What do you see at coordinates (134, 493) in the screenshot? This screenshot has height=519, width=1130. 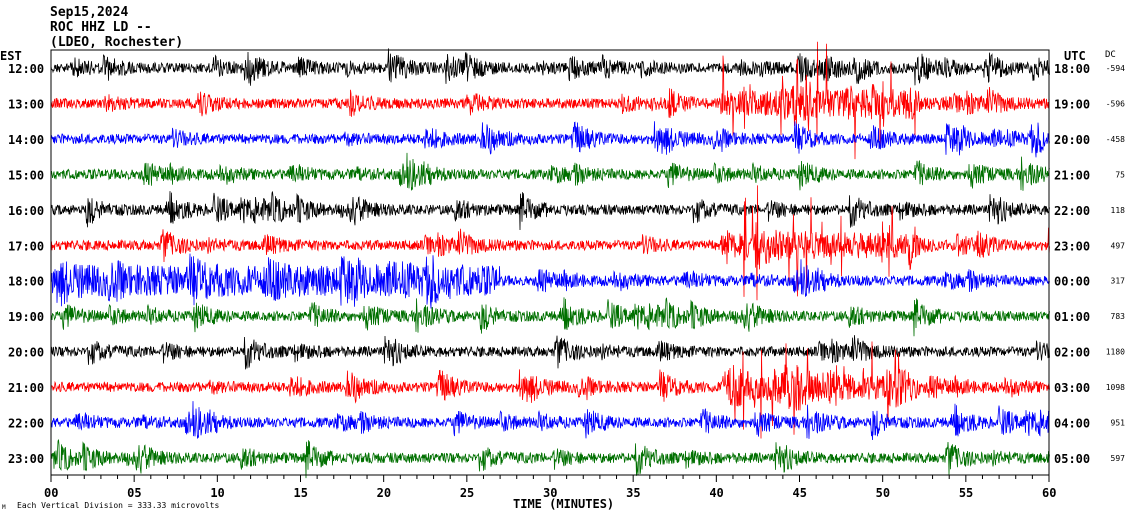 I see `x-tick-label: 05` at bounding box center [134, 493].